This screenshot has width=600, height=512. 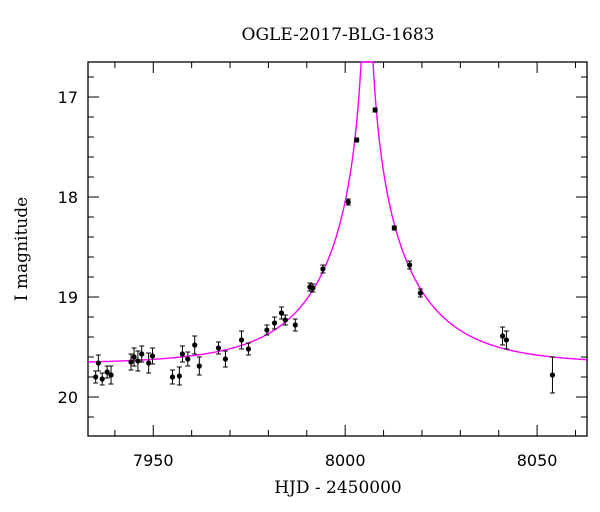 What do you see at coordinates (68, 97) in the screenshot?
I see `y-tick-label: 17` at bounding box center [68, 97].